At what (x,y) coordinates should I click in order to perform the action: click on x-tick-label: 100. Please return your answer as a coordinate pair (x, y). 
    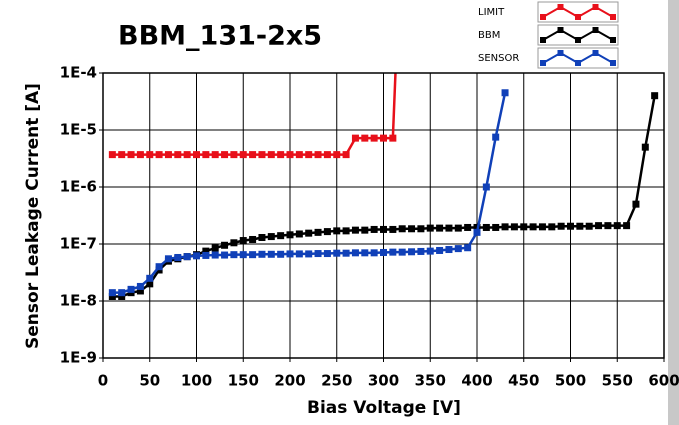
    Looking at the image, I should click on (196, 381).